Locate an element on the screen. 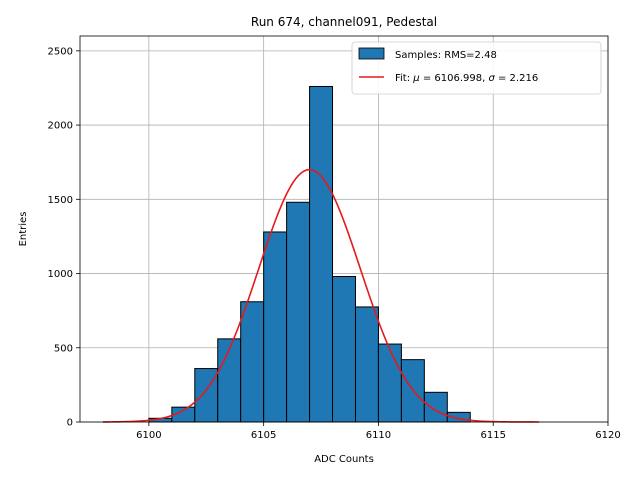 The image size is (640, 480). x-tick-label: 6100 is located at coordinates (148, 435).